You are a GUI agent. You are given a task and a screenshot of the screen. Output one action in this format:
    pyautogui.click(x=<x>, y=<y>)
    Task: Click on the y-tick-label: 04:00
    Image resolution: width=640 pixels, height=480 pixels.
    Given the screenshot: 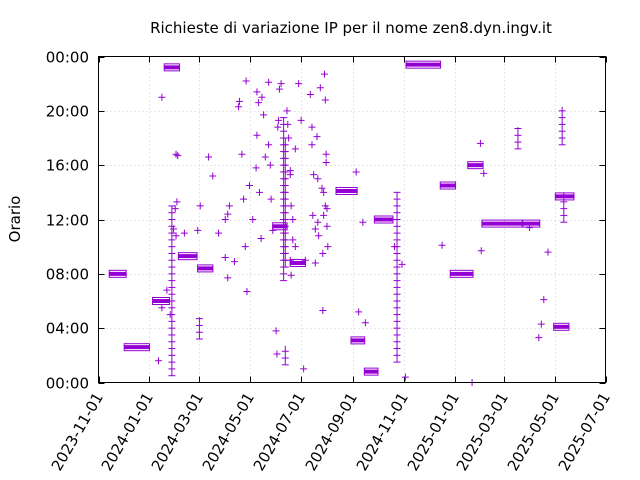 What is the action you would take?
    pyautogui.click(x=67, y=329)
    